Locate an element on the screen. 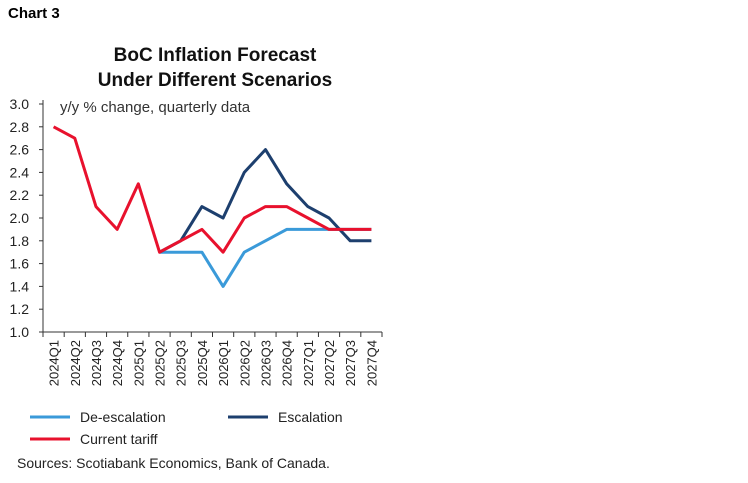  x-tick-label: 2025Q2 is located at coordinates (160, 363).